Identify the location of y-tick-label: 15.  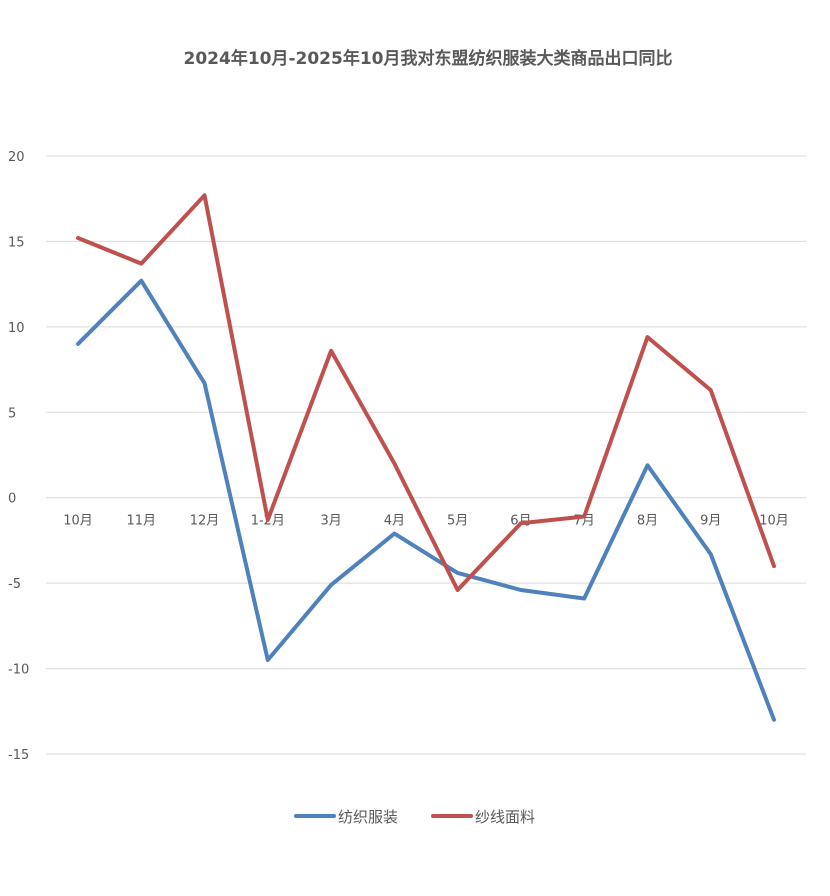
(16, 242).